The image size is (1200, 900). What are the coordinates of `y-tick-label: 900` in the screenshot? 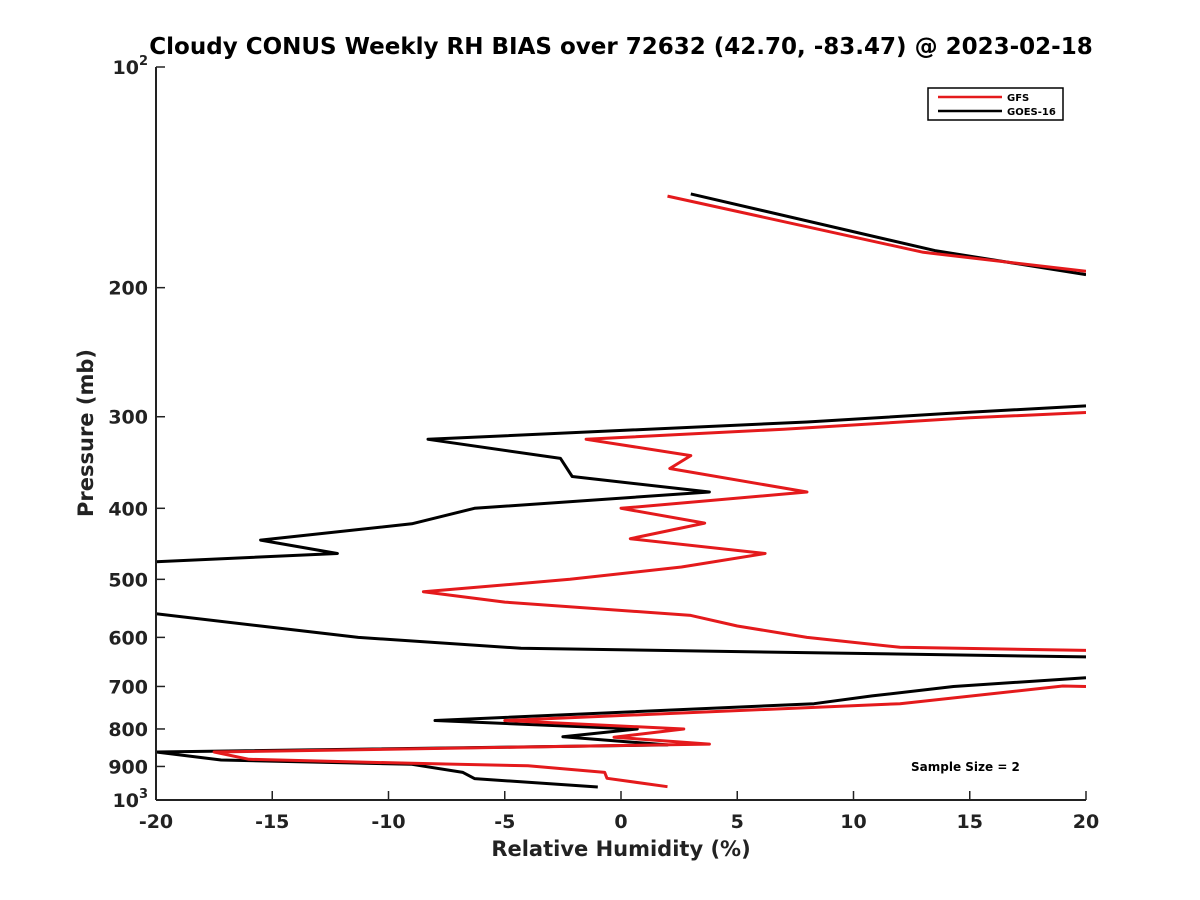 It's located at (128, 767).